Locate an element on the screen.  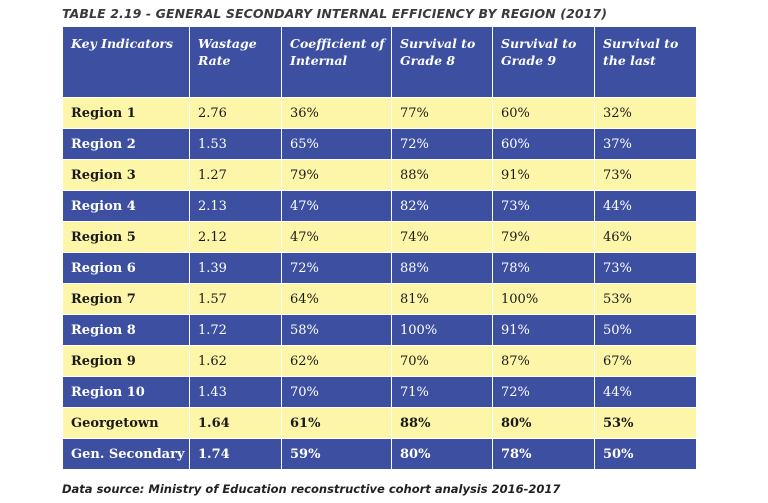
row-label: Georgetown is located at coordinates (126, 423).